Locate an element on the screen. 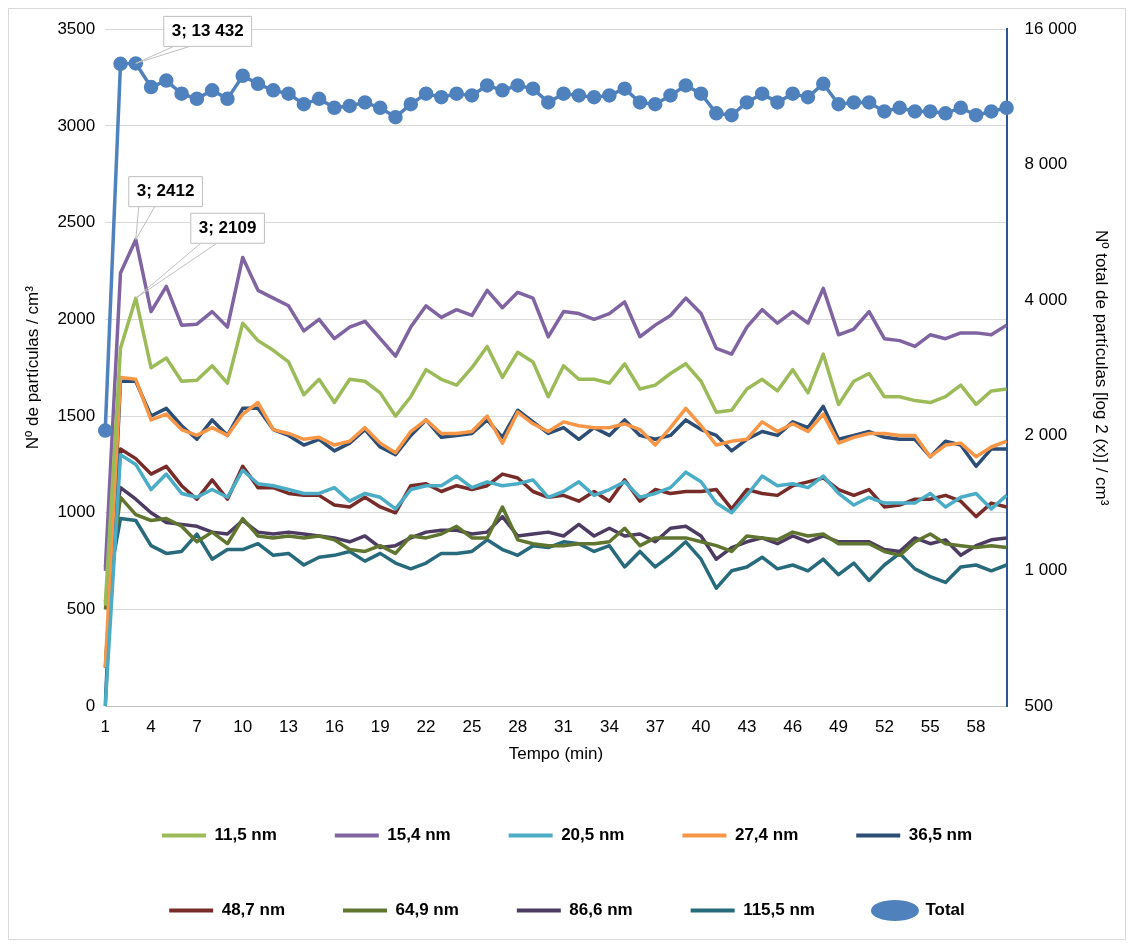  x-tick-label: 4 is located at coordinates (151, 727).